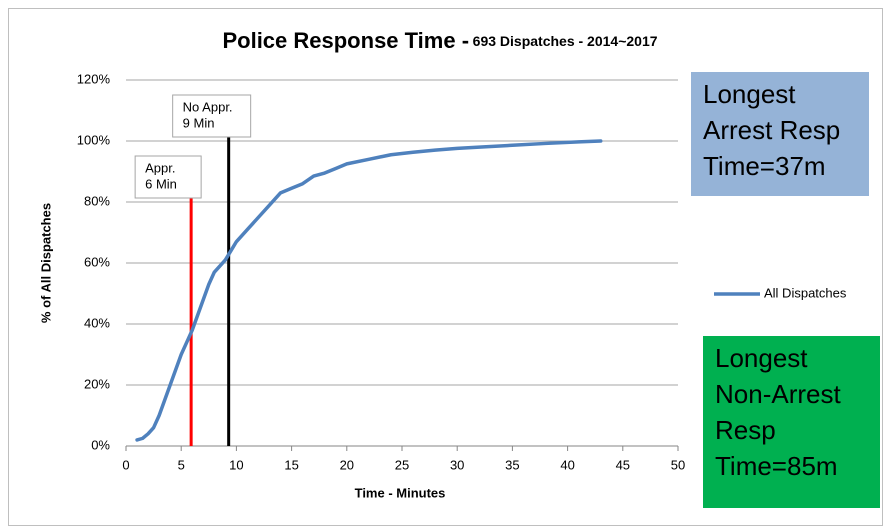 This screenshot has height=527, width=883. What do you see at coordinates (97, 200) in the screenshot?
I see `y-tick-label: 80%` at bounding box center [97, 200].